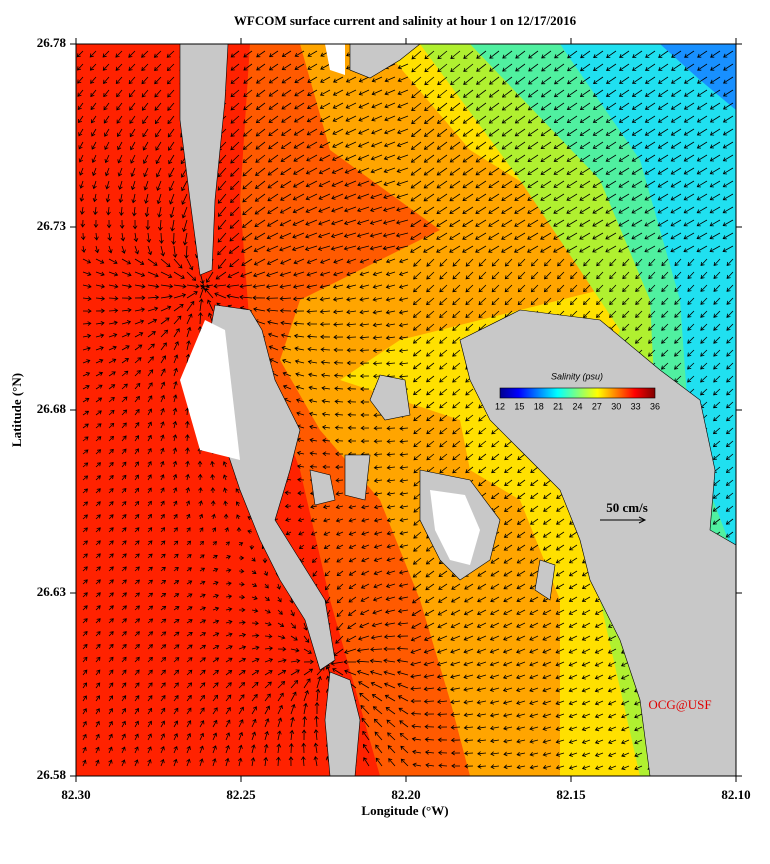  Describe the element at coordinates (627, 507) in the screenshot. I see `scale-label: 50 cm/s` at that location.